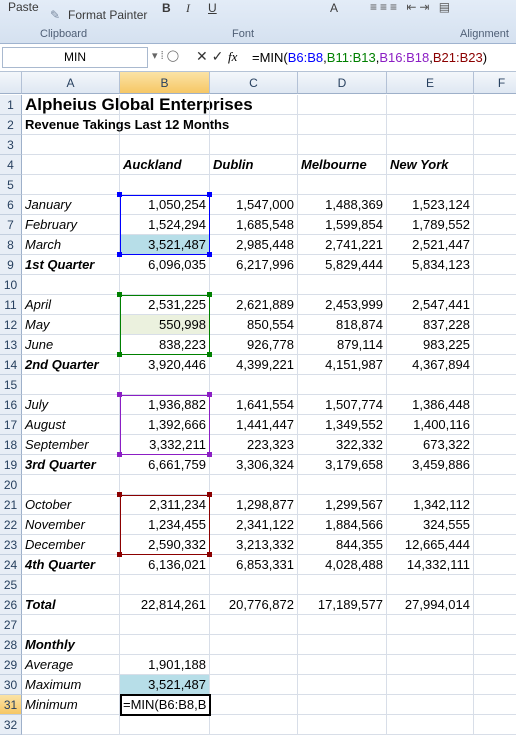 The image size is (516, 741). What do you see at coordinates (165, 505) in the screenshot?
I see `cell: 2,311,234` at bounding box center [165, 505].